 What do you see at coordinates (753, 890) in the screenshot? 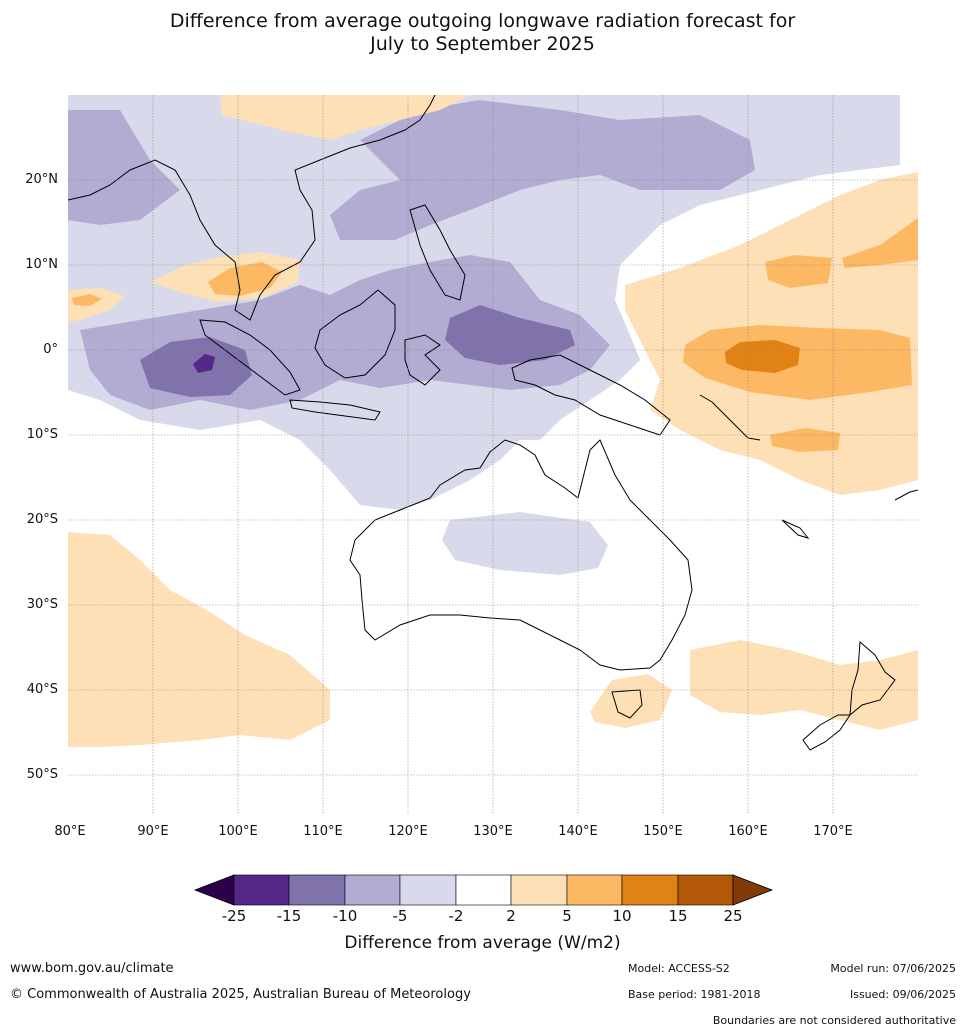
I see `colorbar-high-arrow` at bounding box center [753, 890].